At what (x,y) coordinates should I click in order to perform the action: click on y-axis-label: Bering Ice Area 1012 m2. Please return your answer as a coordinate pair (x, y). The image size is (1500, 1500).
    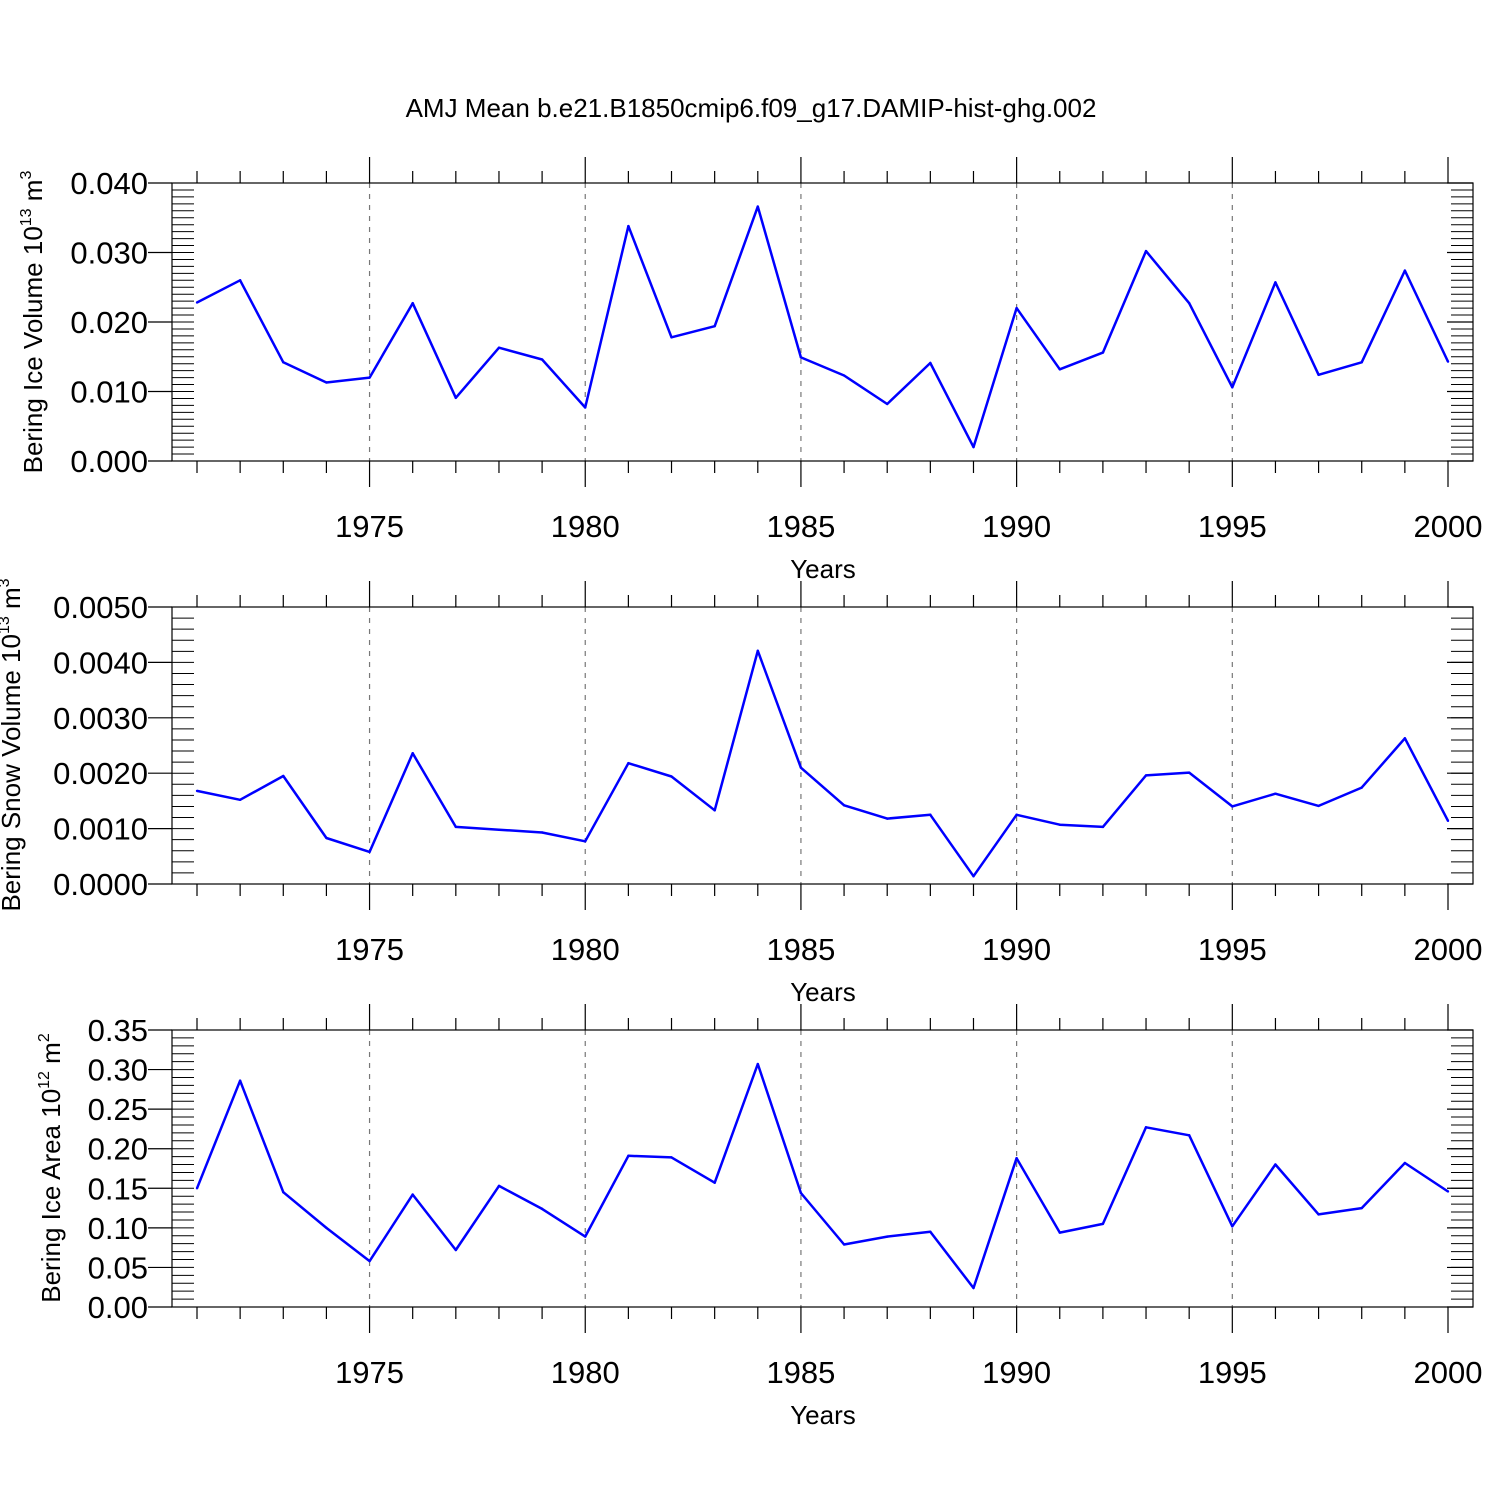
    Looking at the image, I should click on (51, 1168).